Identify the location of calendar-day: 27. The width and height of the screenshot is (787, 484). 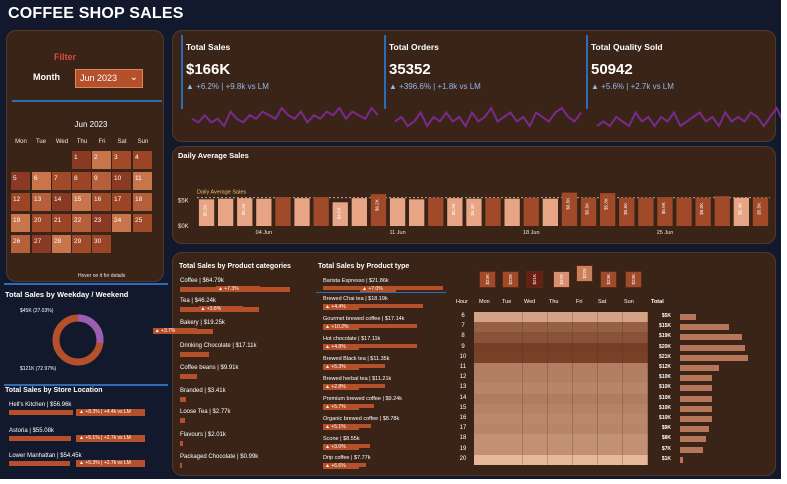
(41, 244).